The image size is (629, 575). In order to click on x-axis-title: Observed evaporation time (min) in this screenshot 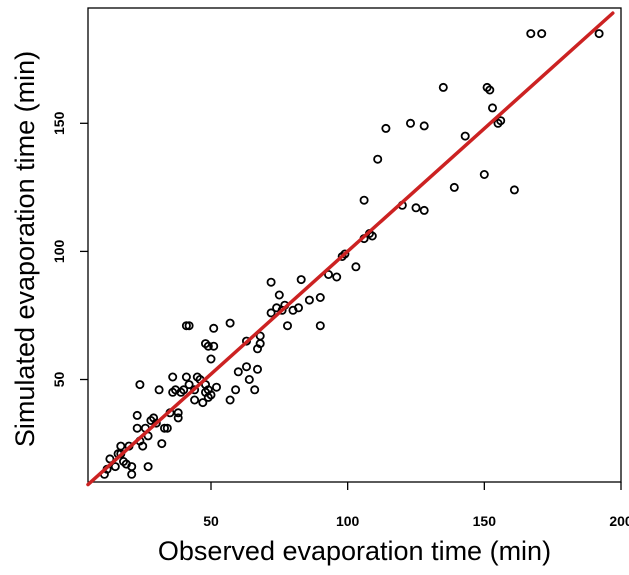, I will do `click(354, 551)`.